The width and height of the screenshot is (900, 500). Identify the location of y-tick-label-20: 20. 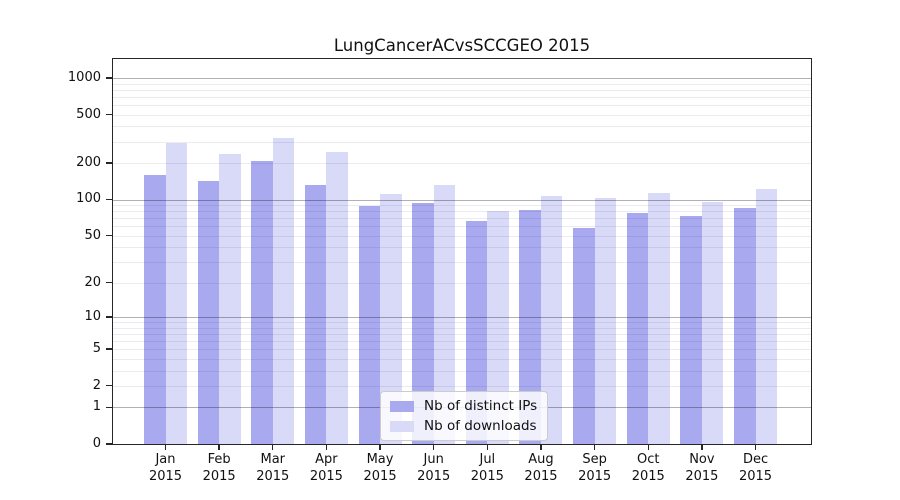
(92, 282).